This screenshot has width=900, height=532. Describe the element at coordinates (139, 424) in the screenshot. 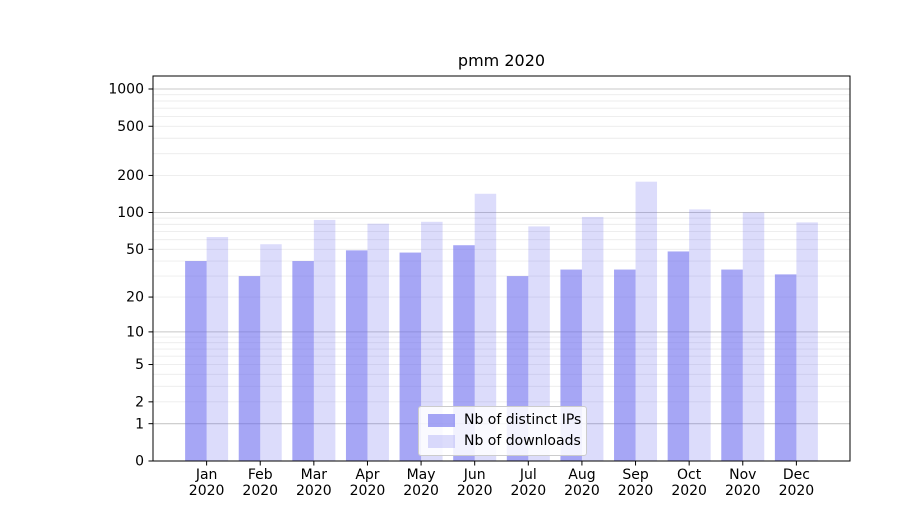

I see `y-tick-label: 1` at that location.